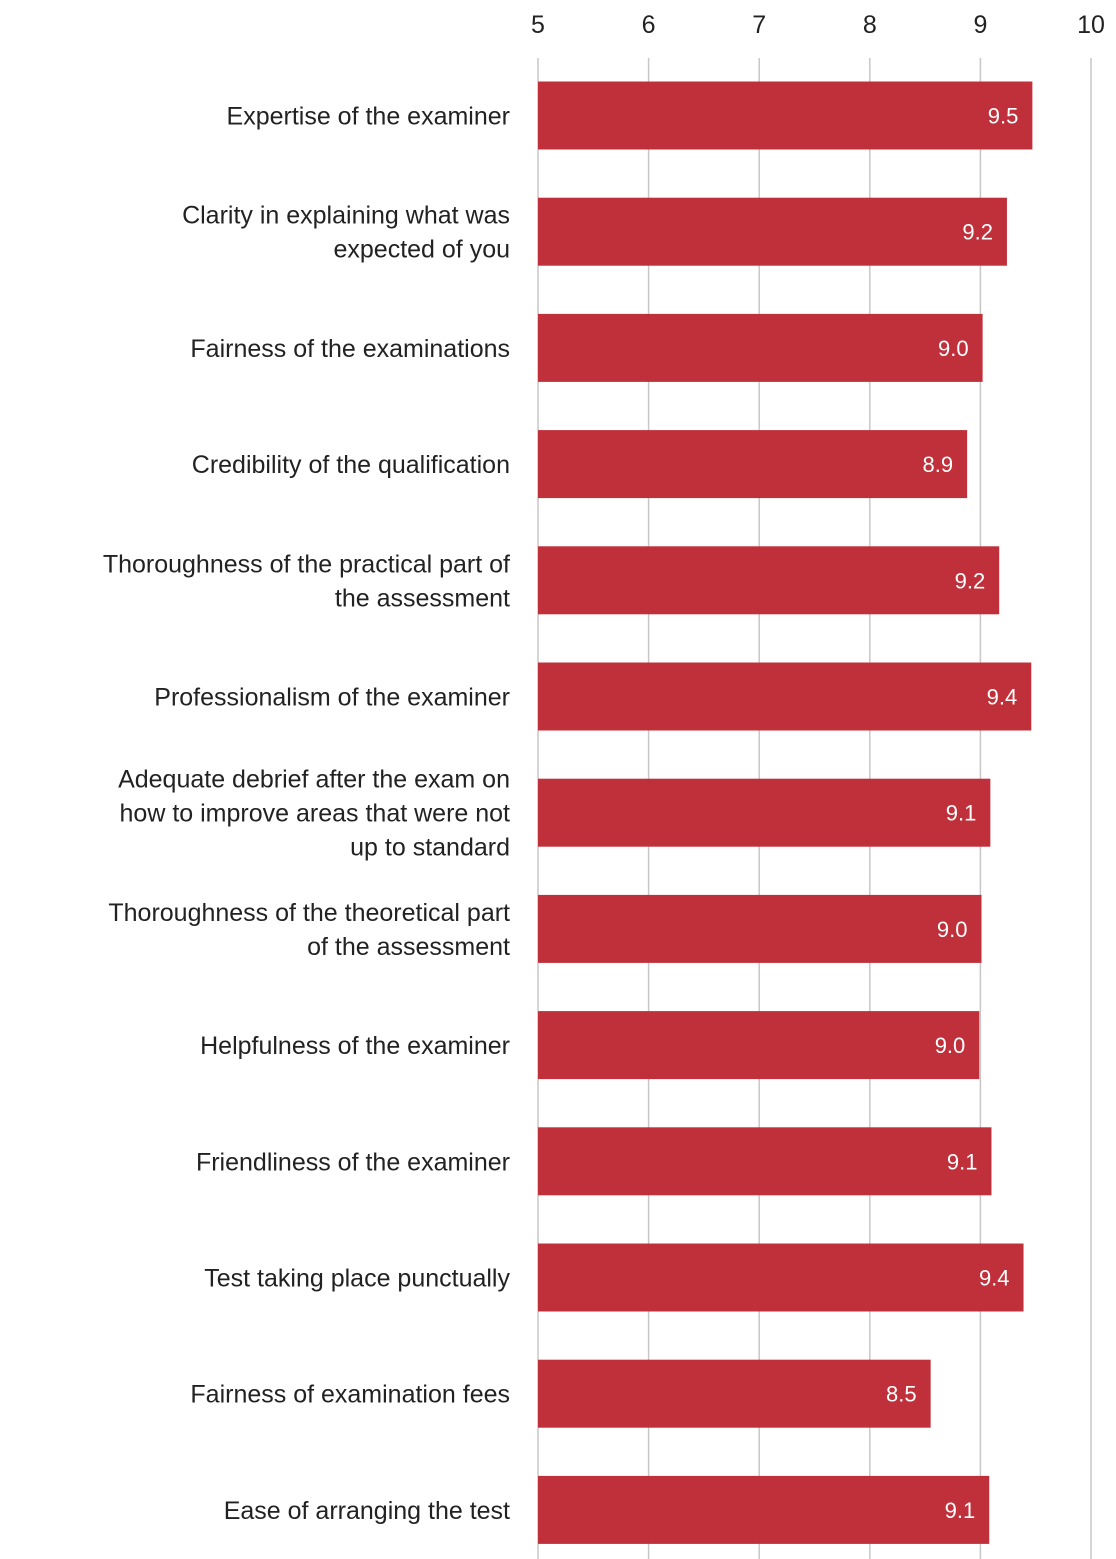 This screenshot has width=1116, height=1559. I want to click on category-label: Helpfulness of the examiner, so click(355, 1046).